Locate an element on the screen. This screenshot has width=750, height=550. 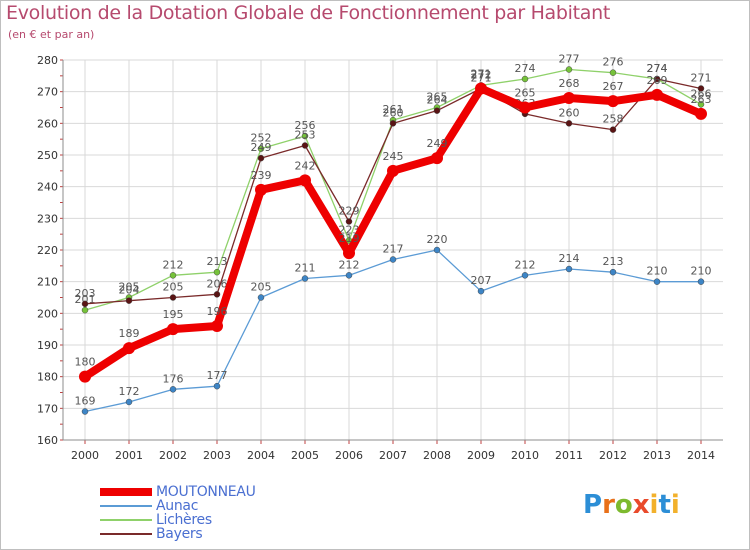
data-label-moutonneau: 180 is located at coordinates (85, 362).